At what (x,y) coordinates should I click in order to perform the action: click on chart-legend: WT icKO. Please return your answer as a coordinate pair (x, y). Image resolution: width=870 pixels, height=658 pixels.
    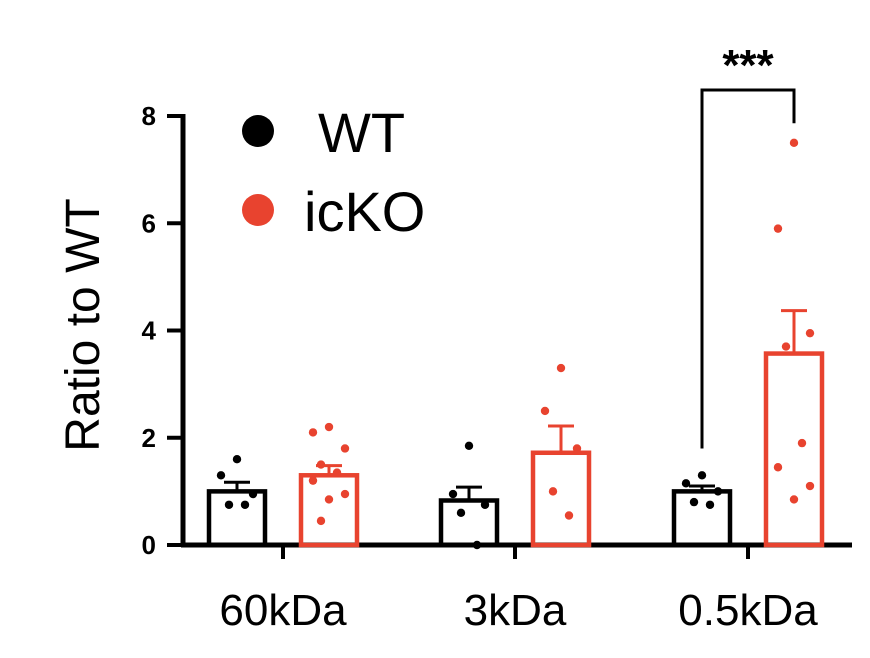
    Looking at the image, I should click on (333, 172).